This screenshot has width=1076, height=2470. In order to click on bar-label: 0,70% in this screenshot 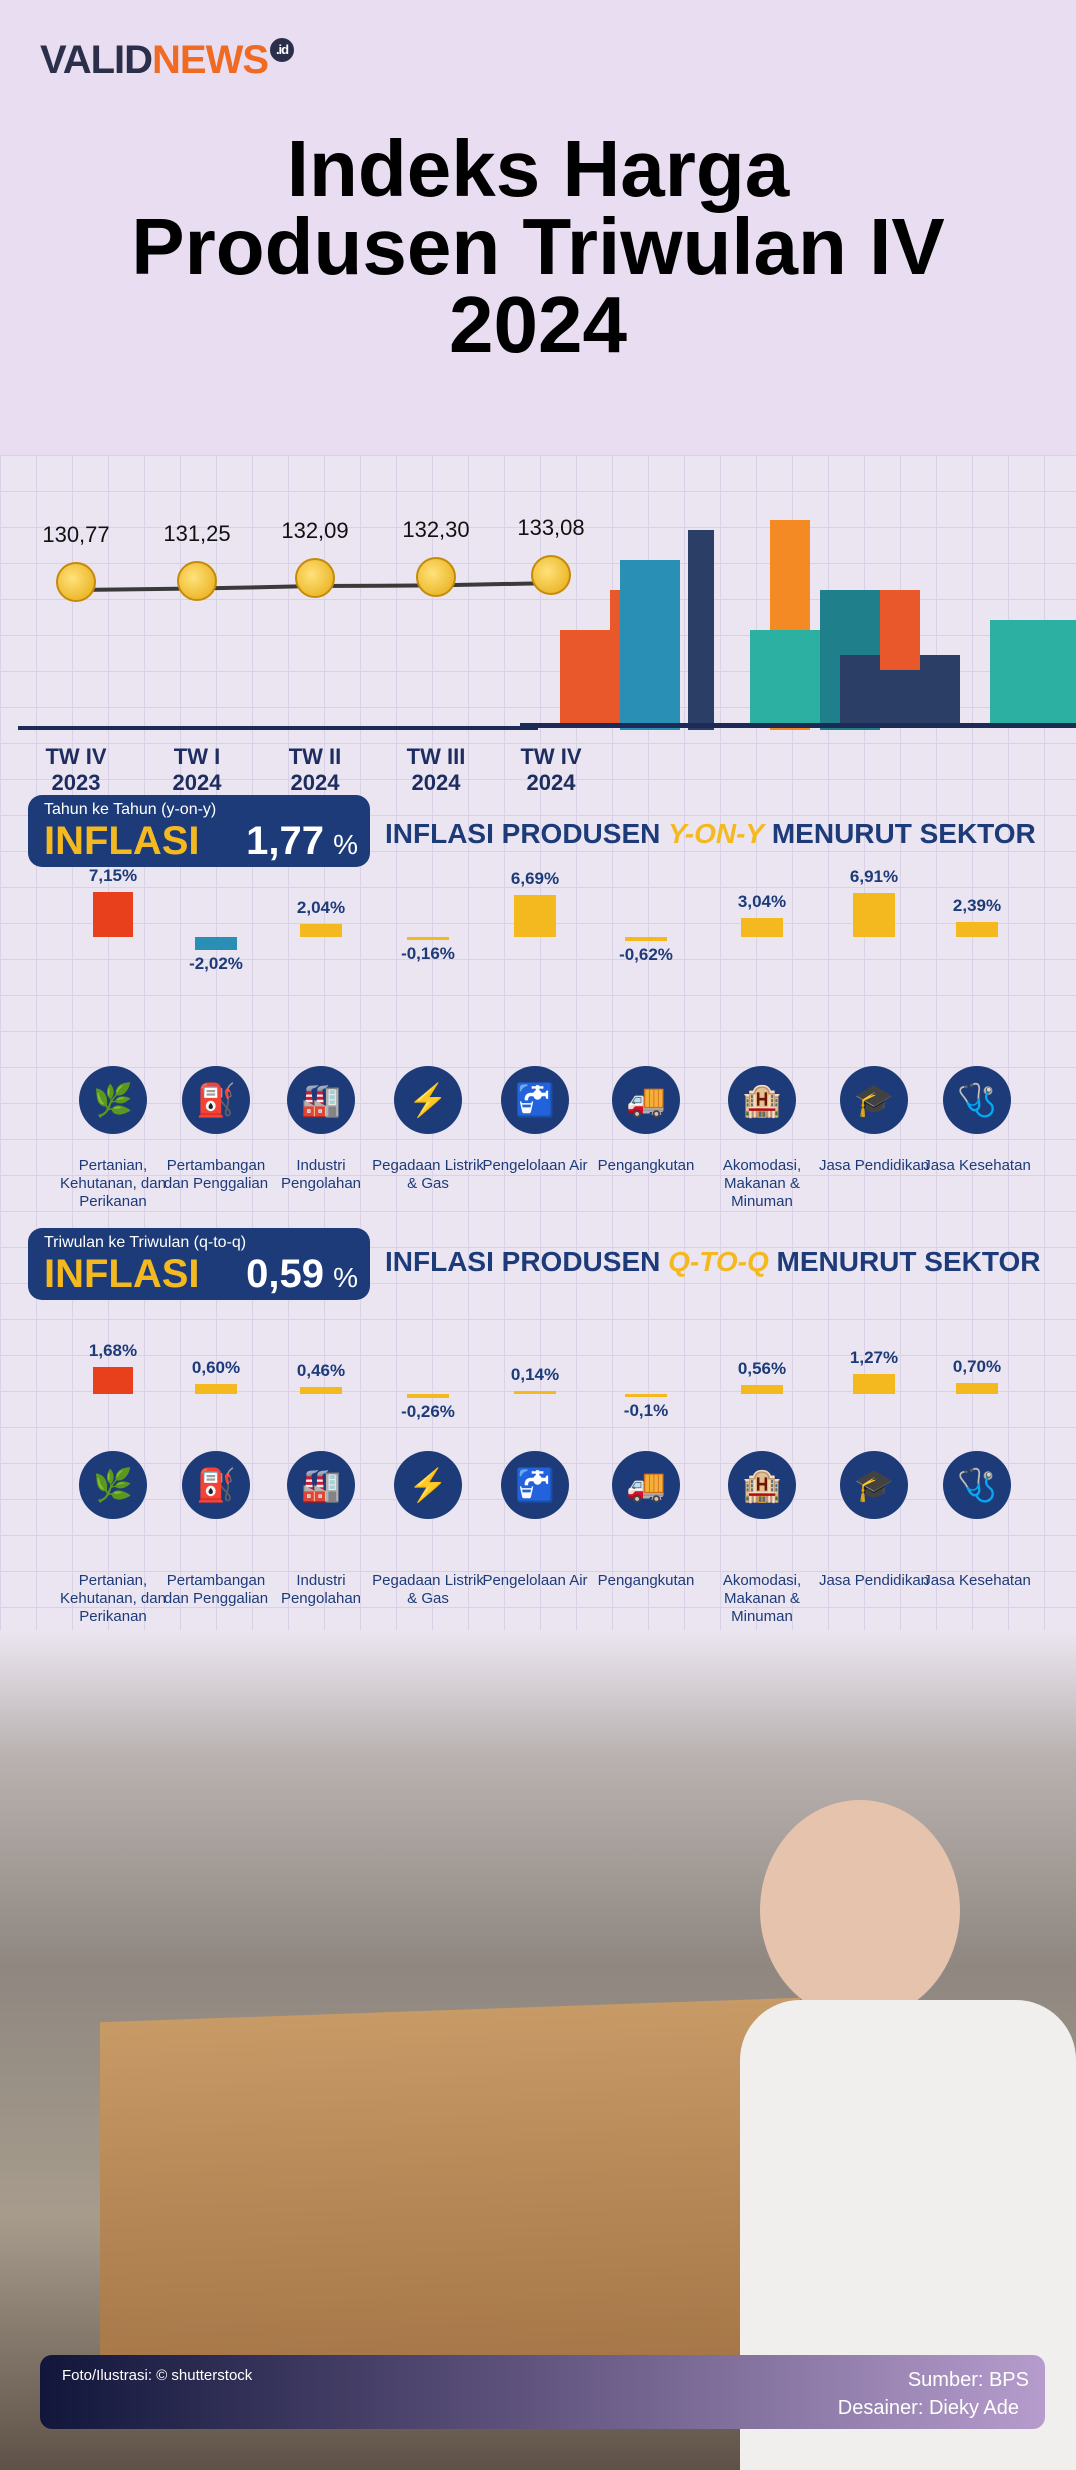, I will do `click(977, 1366)`.